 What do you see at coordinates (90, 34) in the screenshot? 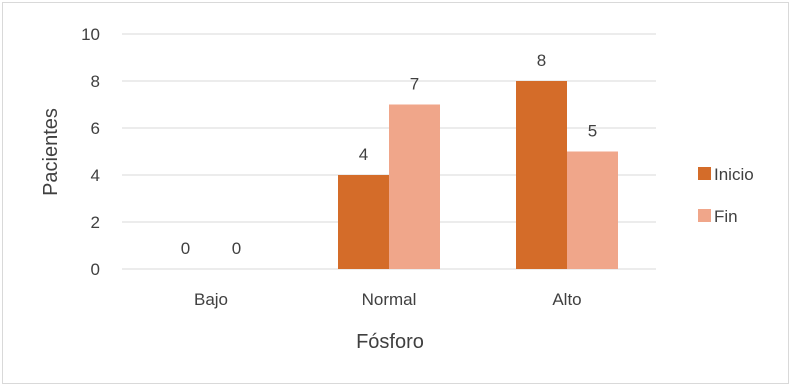
I see `y-tick-label: 10` at bounding box center [90, 34].